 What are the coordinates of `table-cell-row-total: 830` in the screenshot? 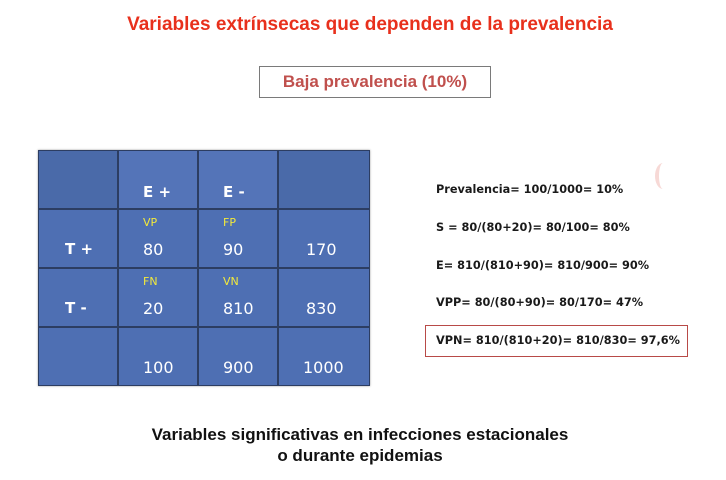 It's located at (324, 297).